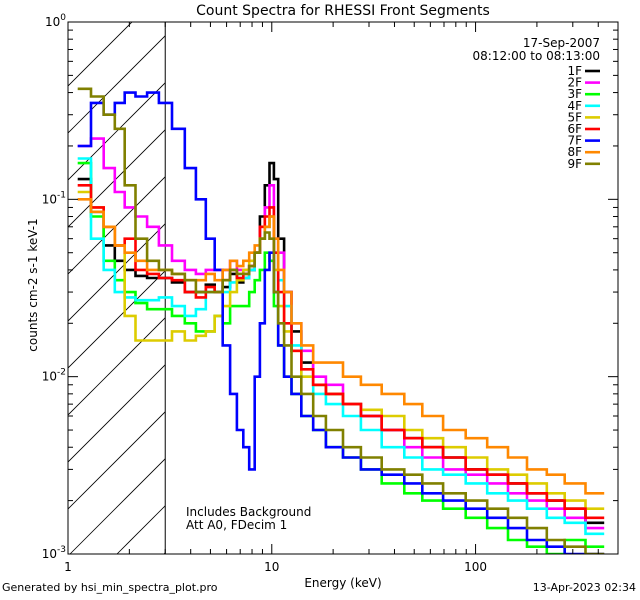 This screenshot has width=640, height=600. I want to click on x-tick-label: 10, so click(271, 567).